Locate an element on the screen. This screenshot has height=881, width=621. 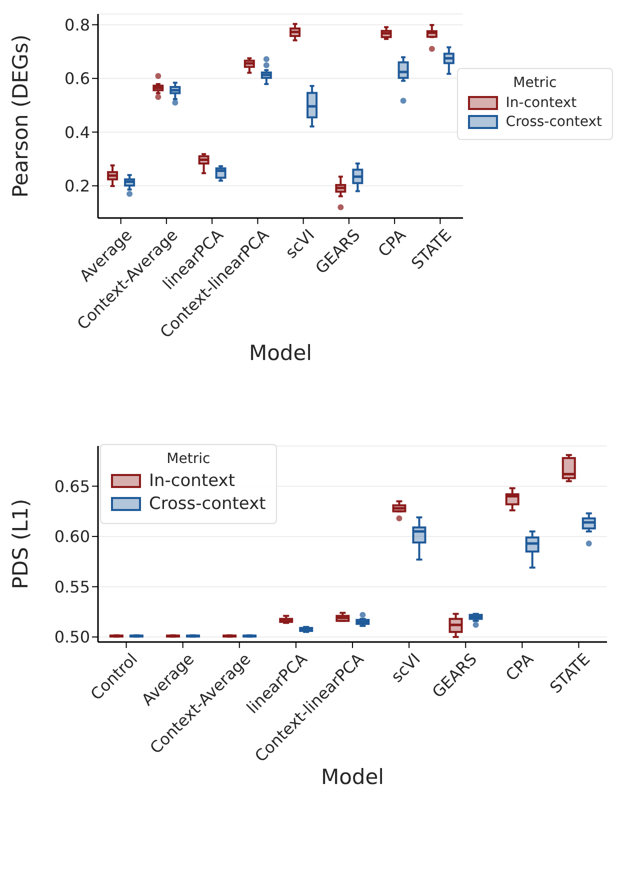
y-tick-label: 0.2 is located at coordinates (77, 186).